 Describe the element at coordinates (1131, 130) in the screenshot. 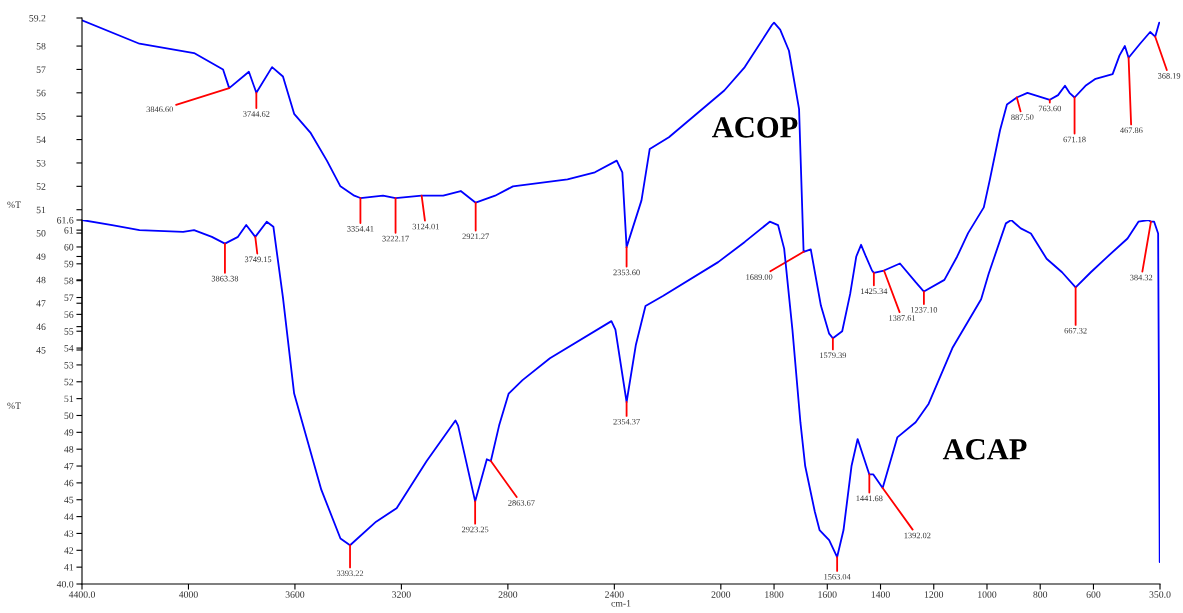

I see `annotation: 467.86` at that location.